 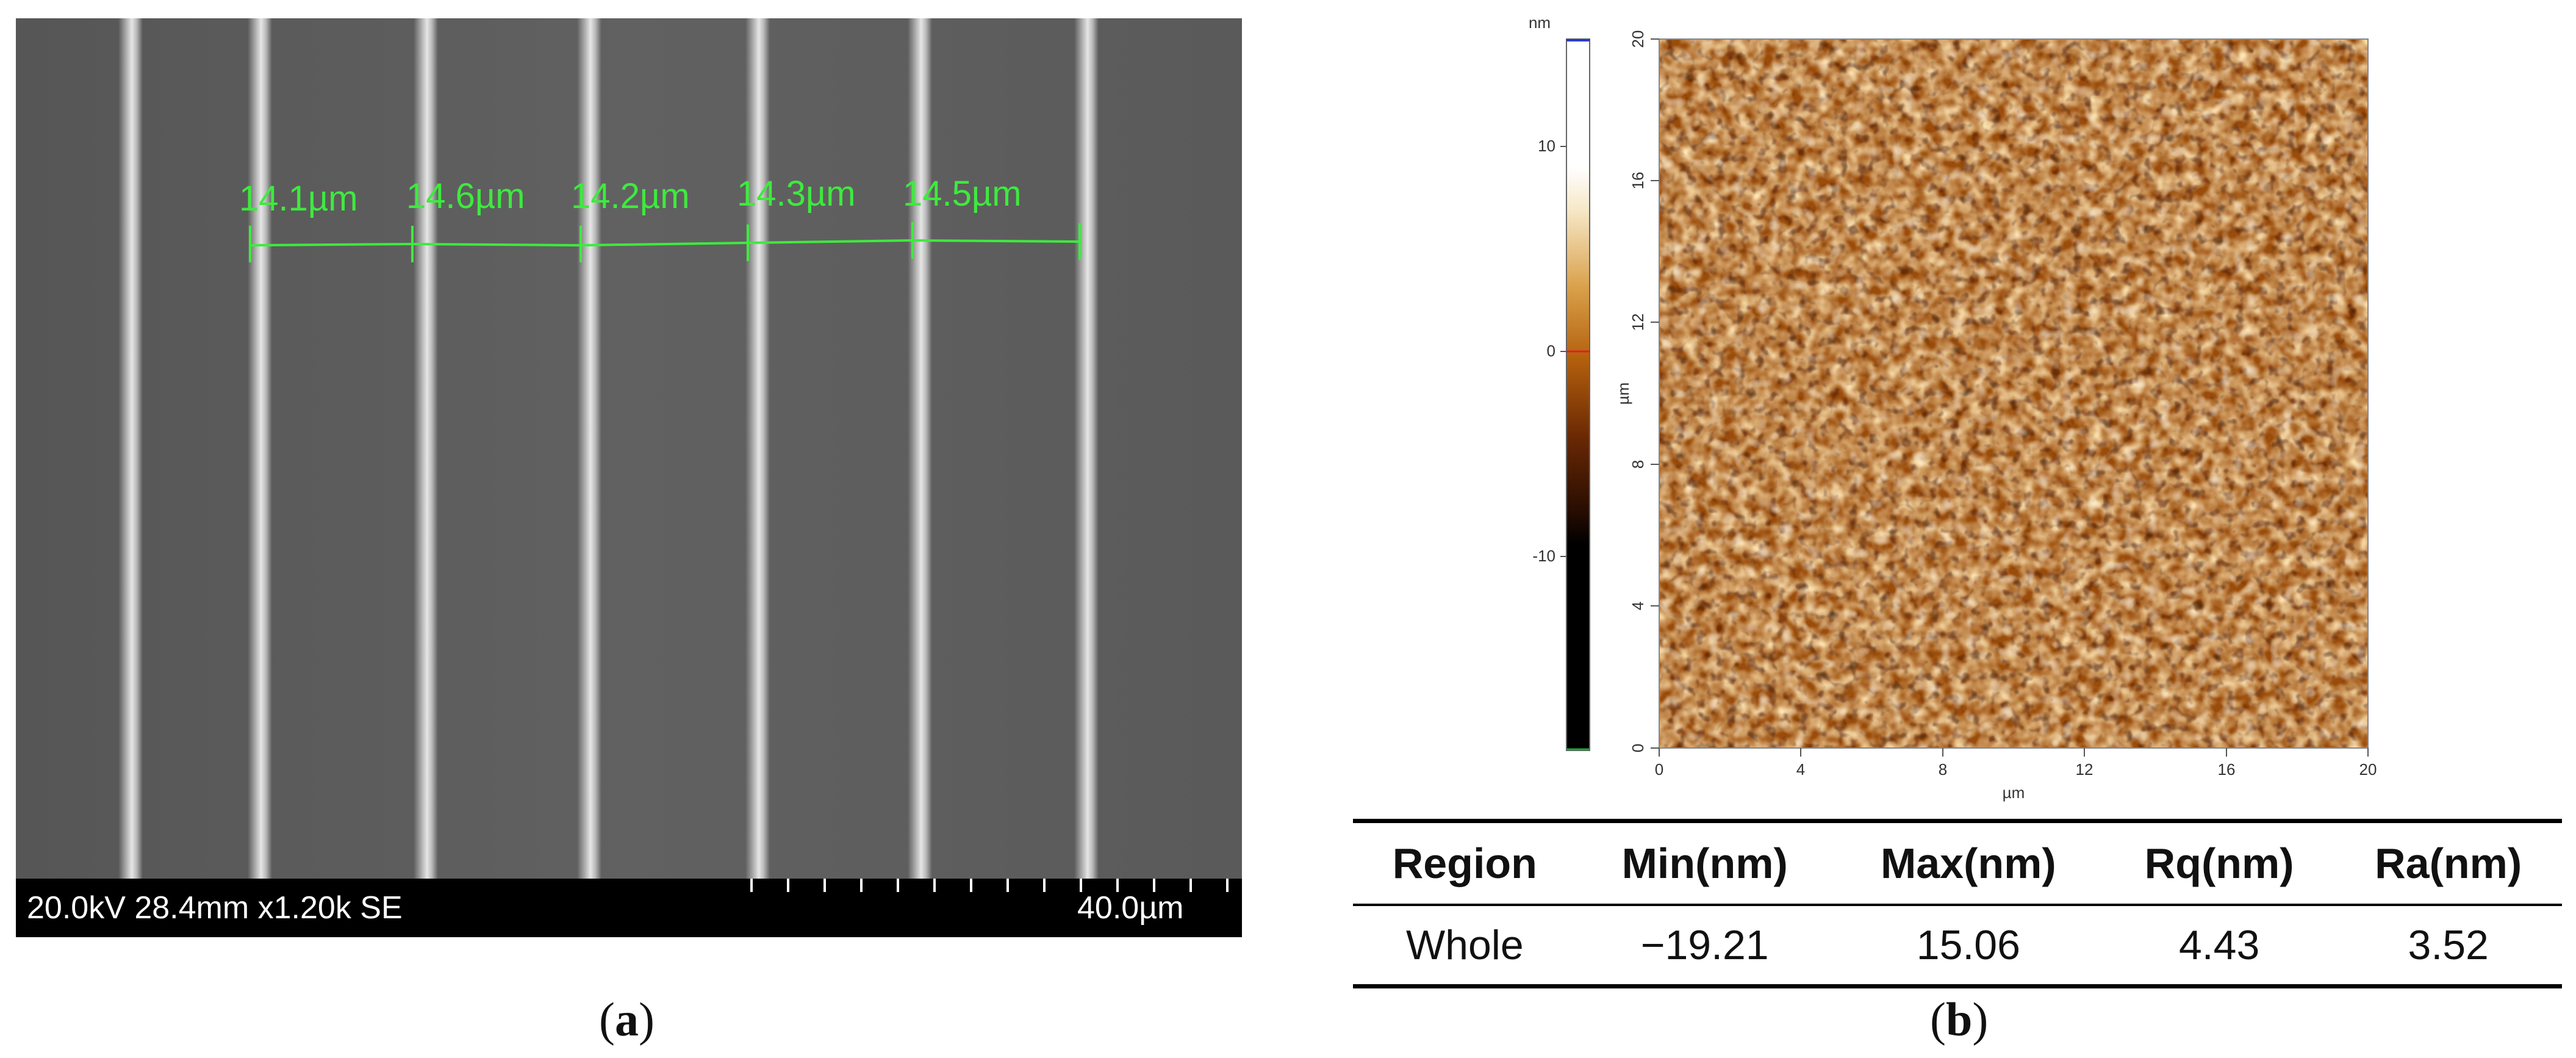 I want to click on colorbar, so click(x=1578, y=394).